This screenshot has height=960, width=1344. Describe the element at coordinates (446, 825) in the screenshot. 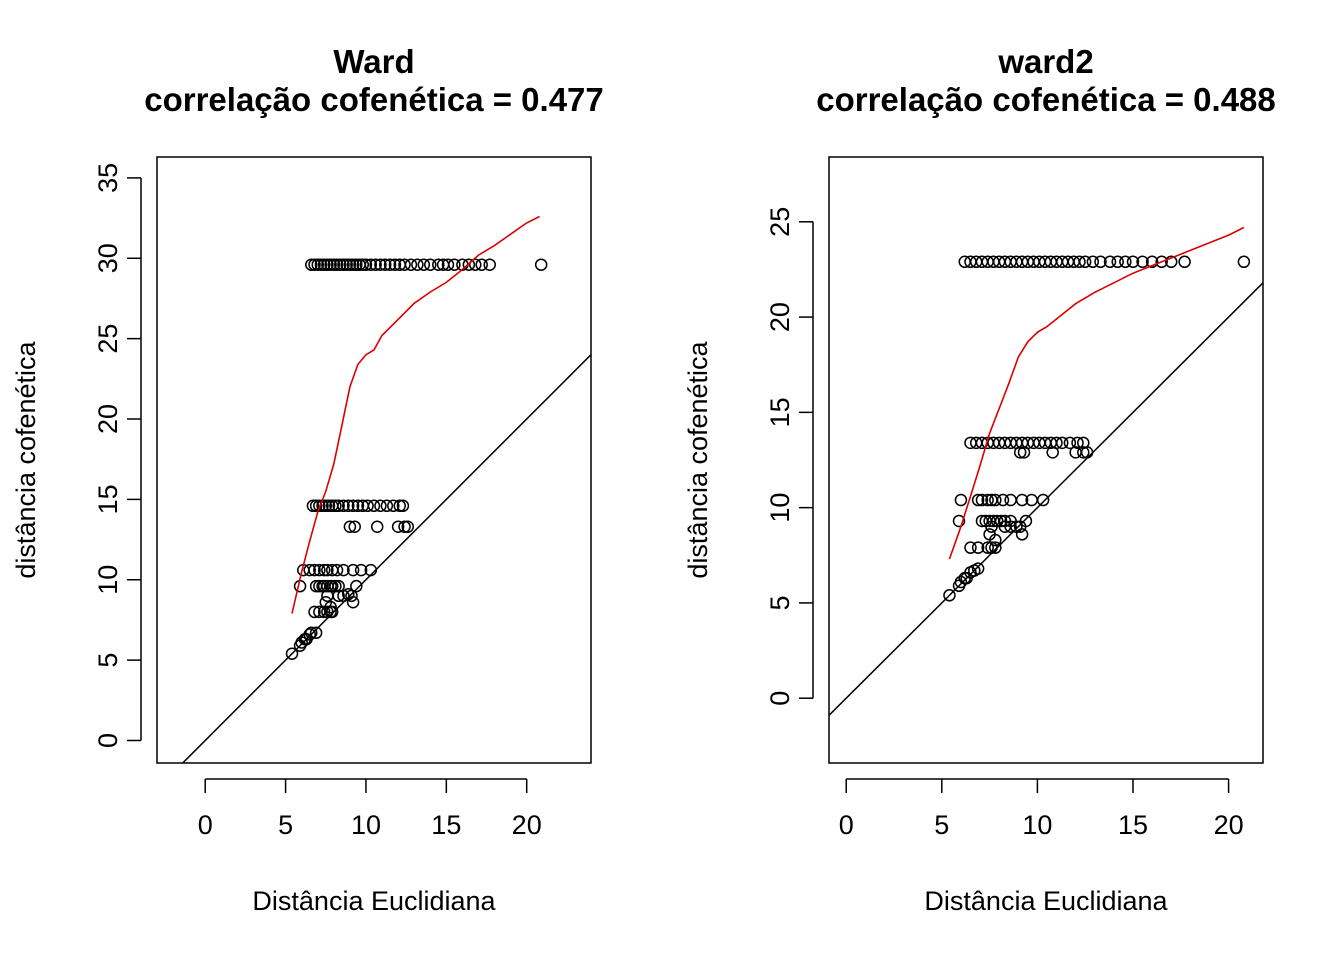

I see `x-tick-label: 15` at that location.